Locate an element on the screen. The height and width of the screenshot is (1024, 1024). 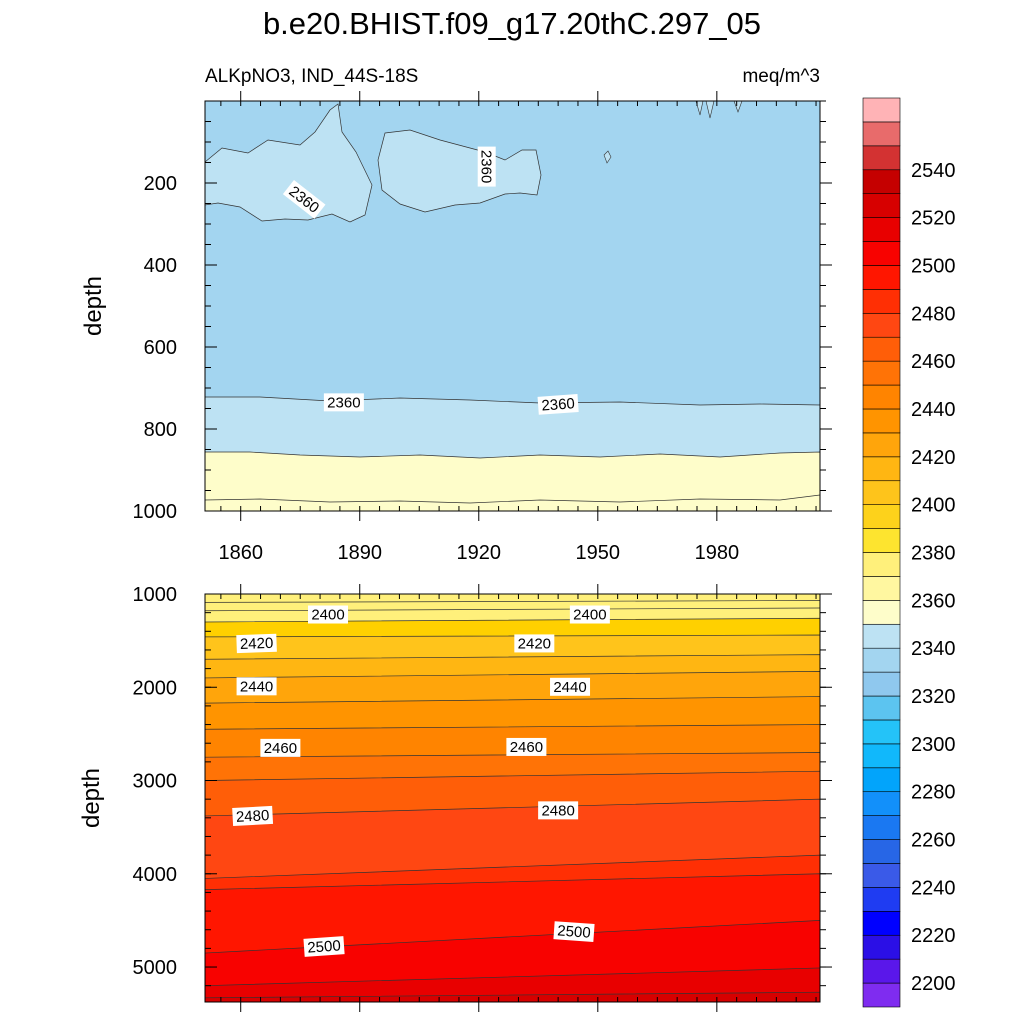
bottom-contour-label-text-11: 2500 is located at coordinates (574, 931).